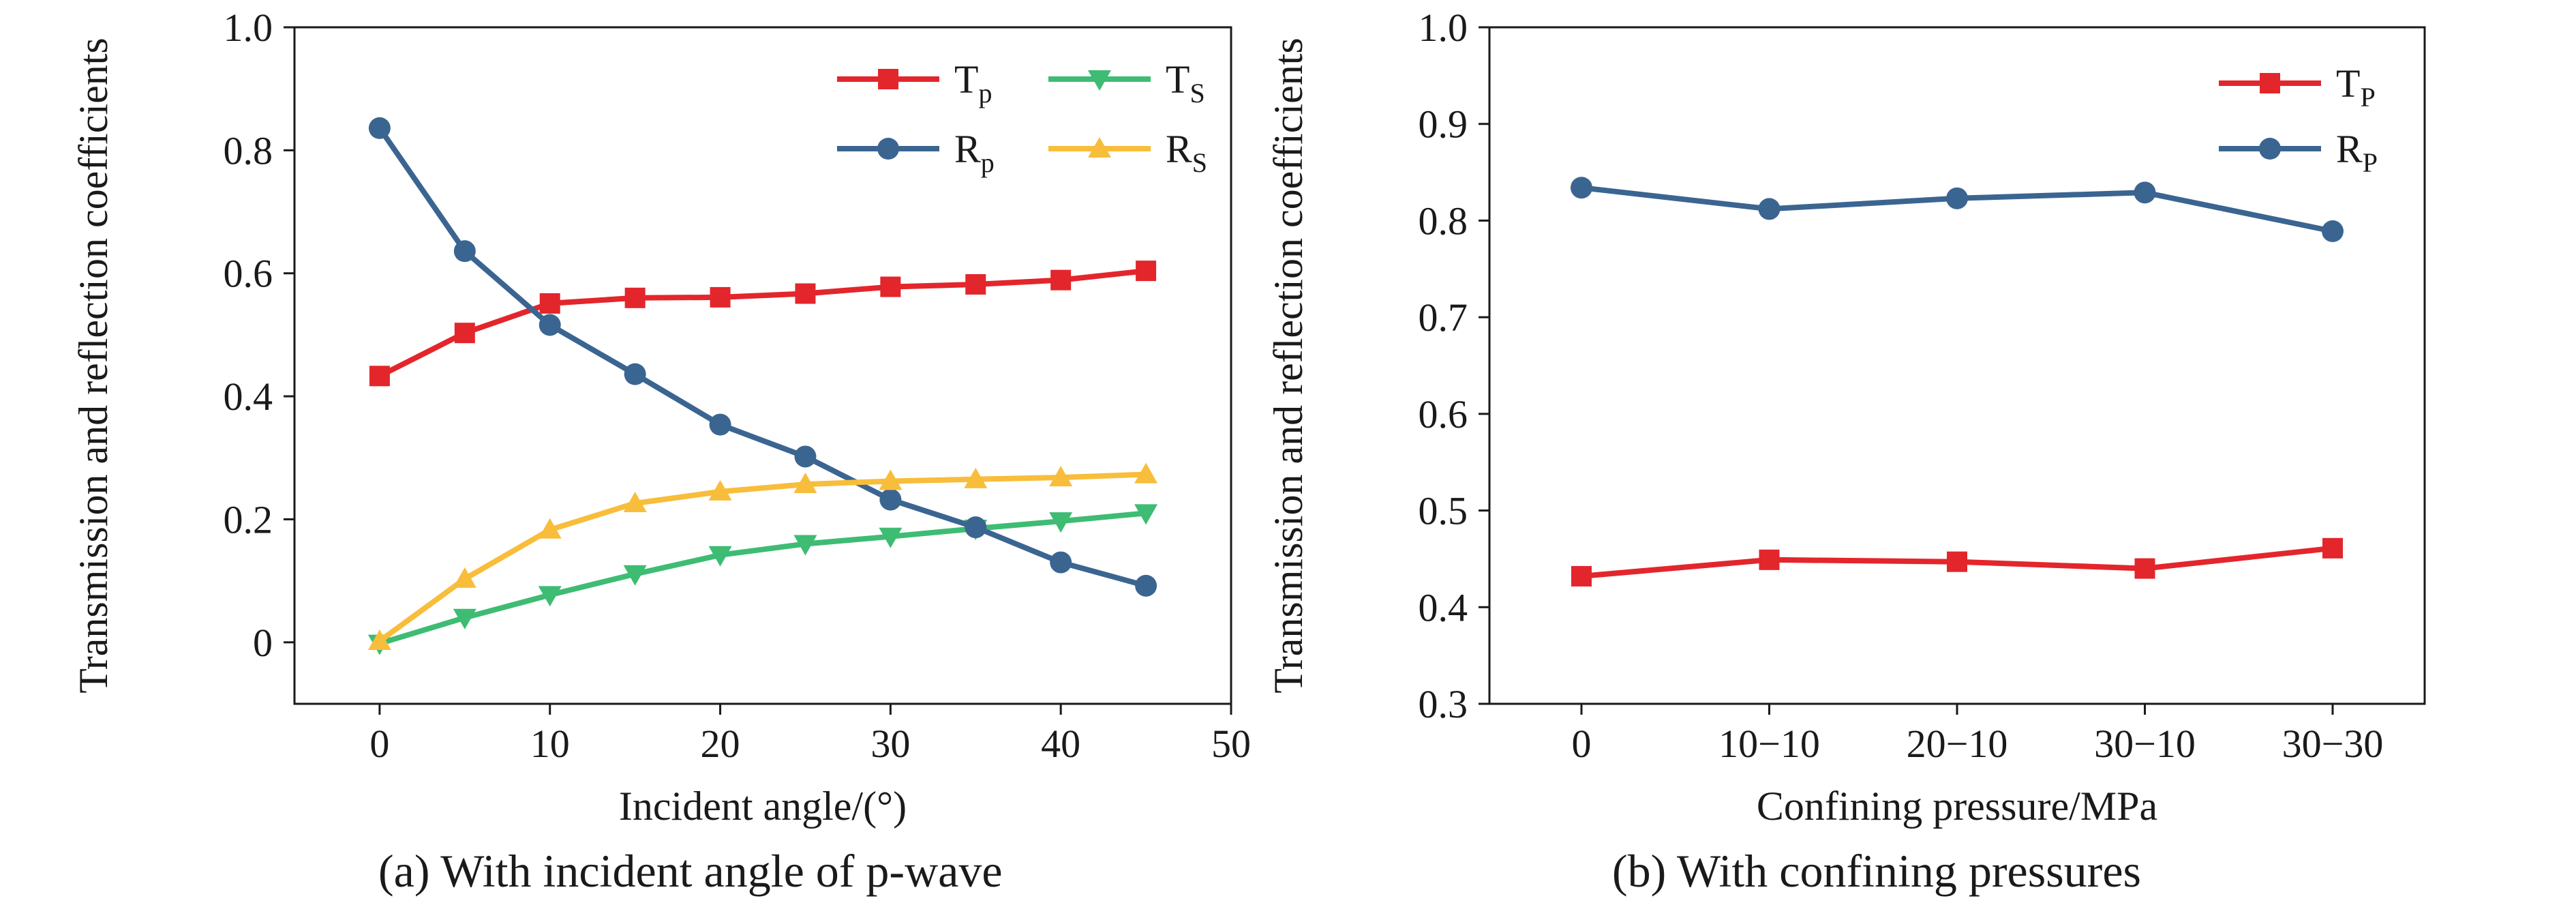 The width and height of the screenshot is (2576, 905). What do you see at coordinates (720, 744) in the screenshot?
I see `x-tick-label: 20` at bounding box center [720, 744].